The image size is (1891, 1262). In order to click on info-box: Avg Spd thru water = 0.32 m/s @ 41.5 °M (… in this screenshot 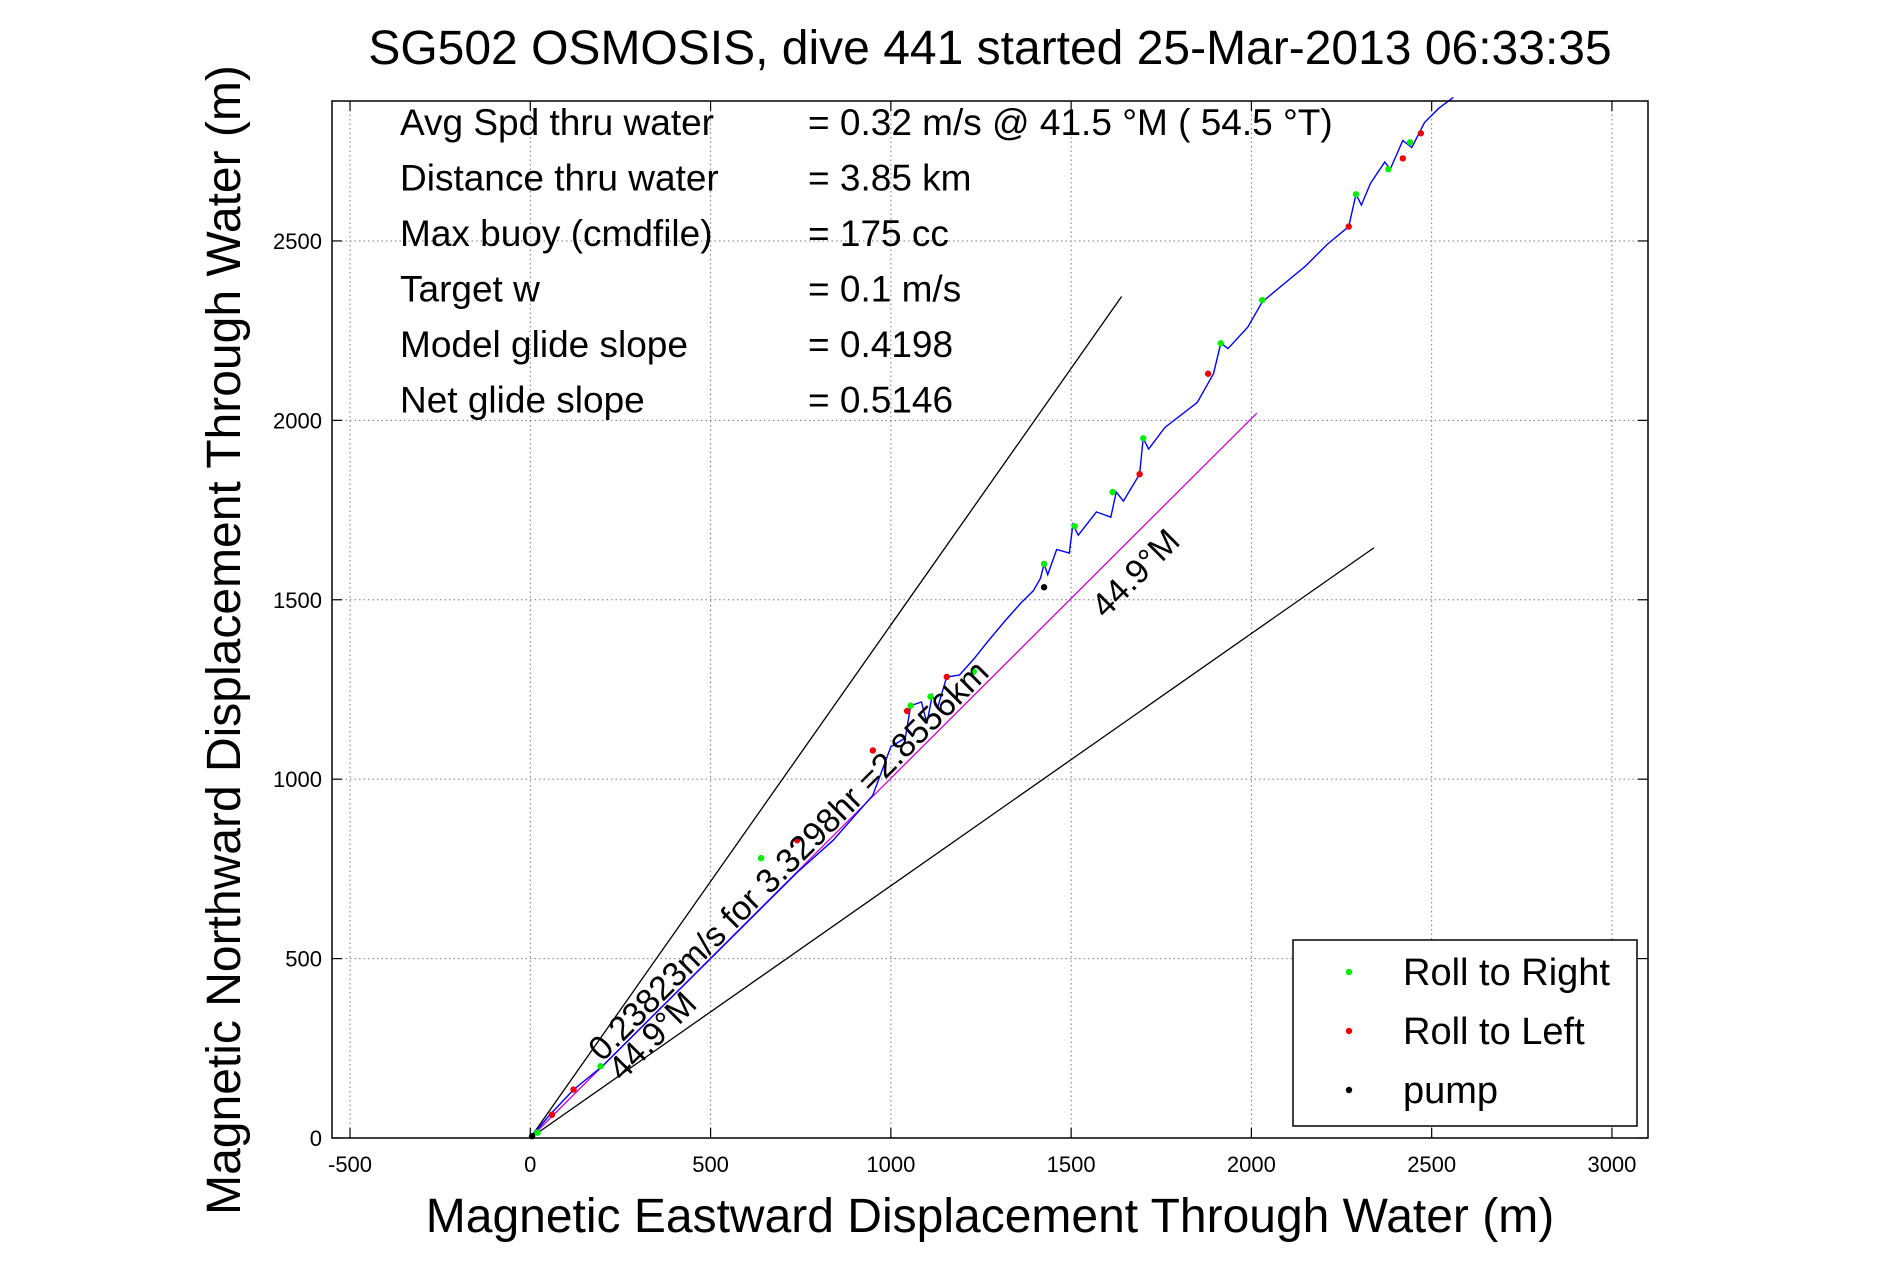, I will do `click(866, 261)`.